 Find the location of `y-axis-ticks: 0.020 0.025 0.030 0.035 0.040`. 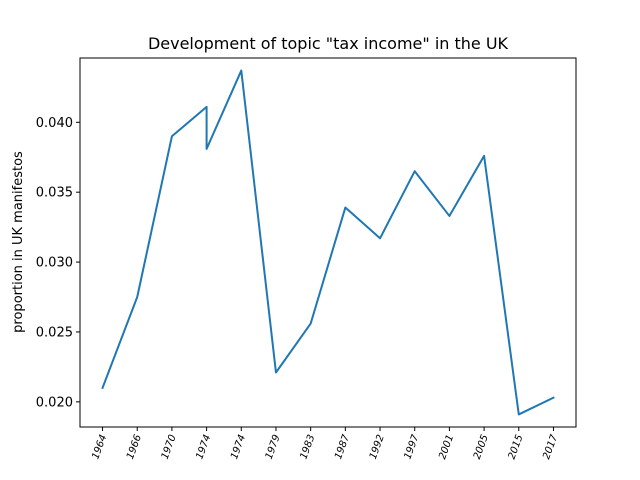

y-axis-ticks: 0.020 0.025 0.030 0.035 0.040 is located at coordinates (58, 263).